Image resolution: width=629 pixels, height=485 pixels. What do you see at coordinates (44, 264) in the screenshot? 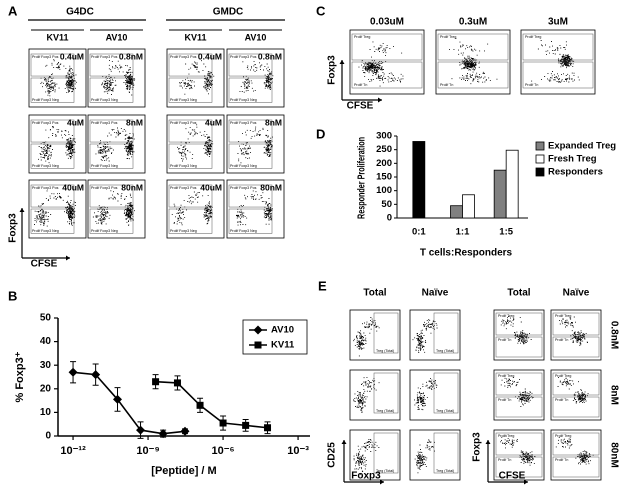
I see `label: CFSE` at bounding box center [44, 264].